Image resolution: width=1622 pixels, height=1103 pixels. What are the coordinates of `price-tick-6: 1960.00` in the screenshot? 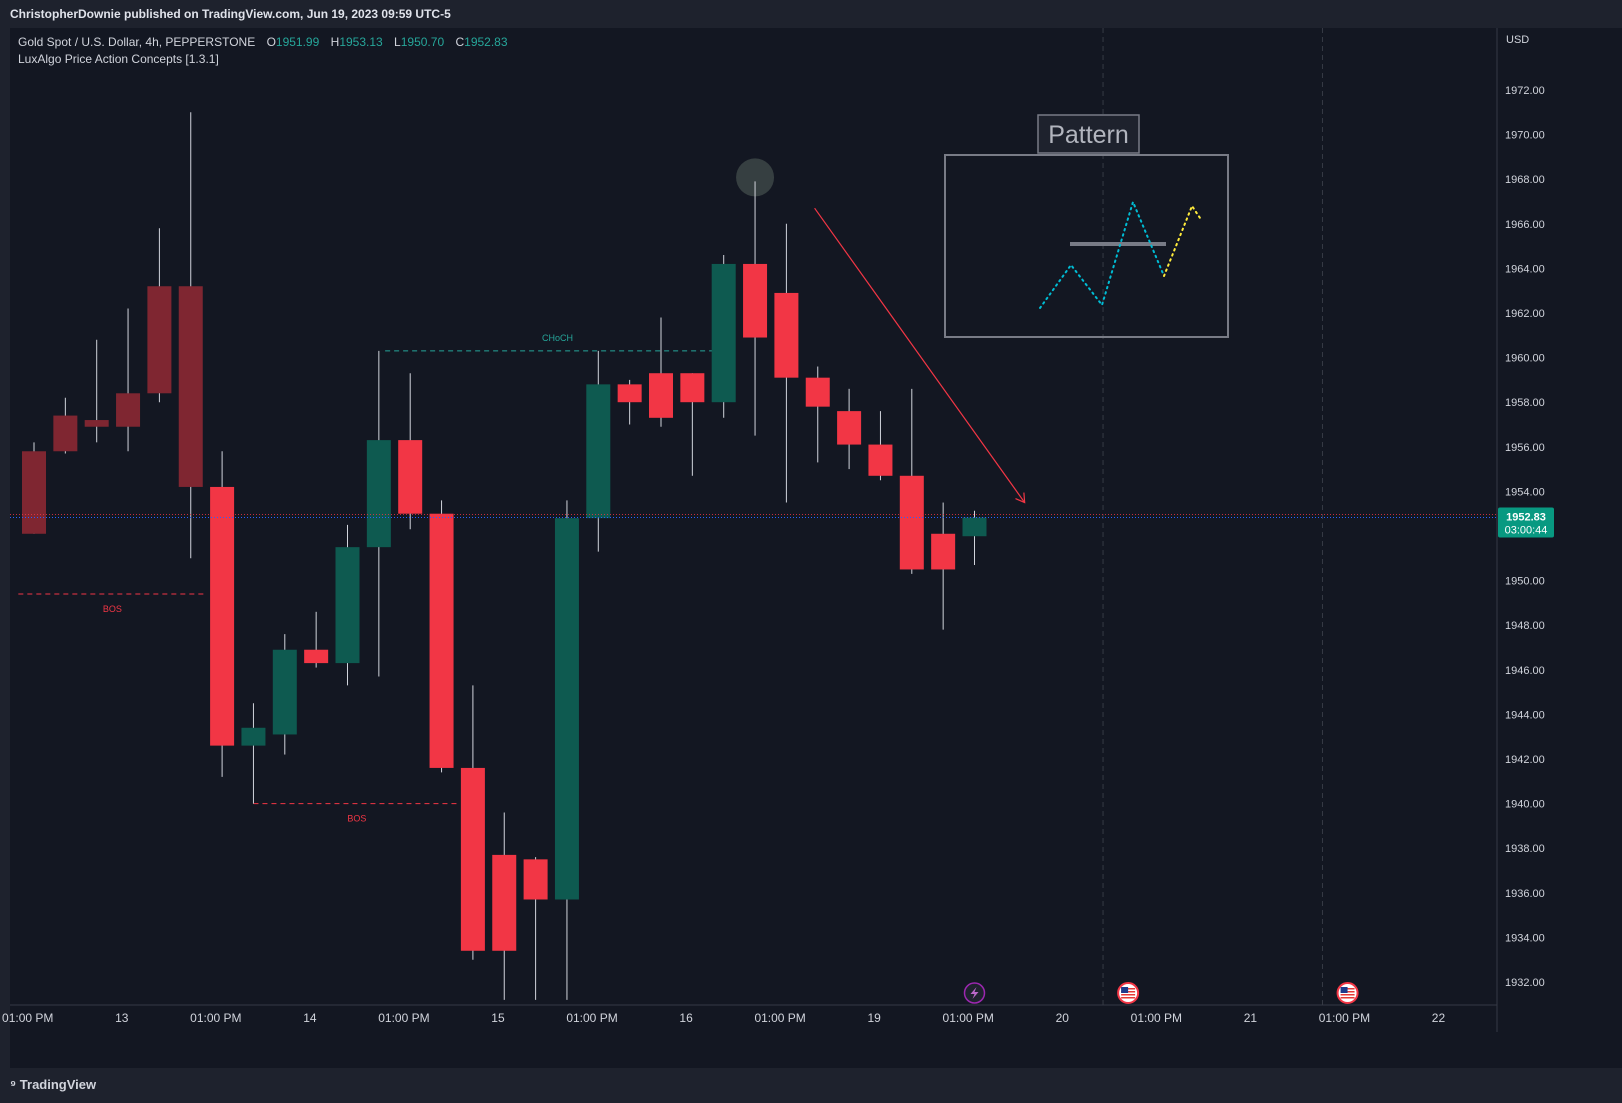 It's located at (1525, 359).